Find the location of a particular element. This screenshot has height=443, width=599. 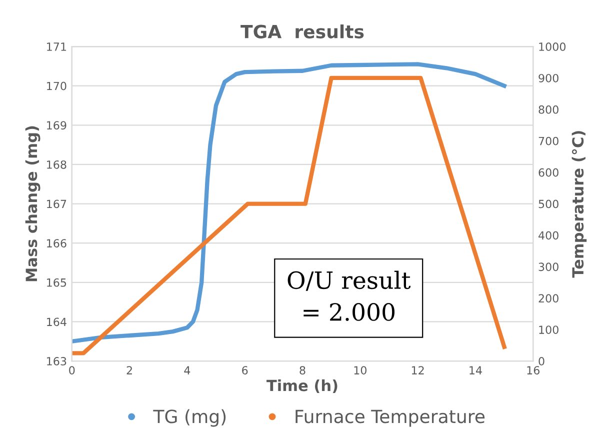

y-tick-label: 165 is located at coordinates (56, 282).